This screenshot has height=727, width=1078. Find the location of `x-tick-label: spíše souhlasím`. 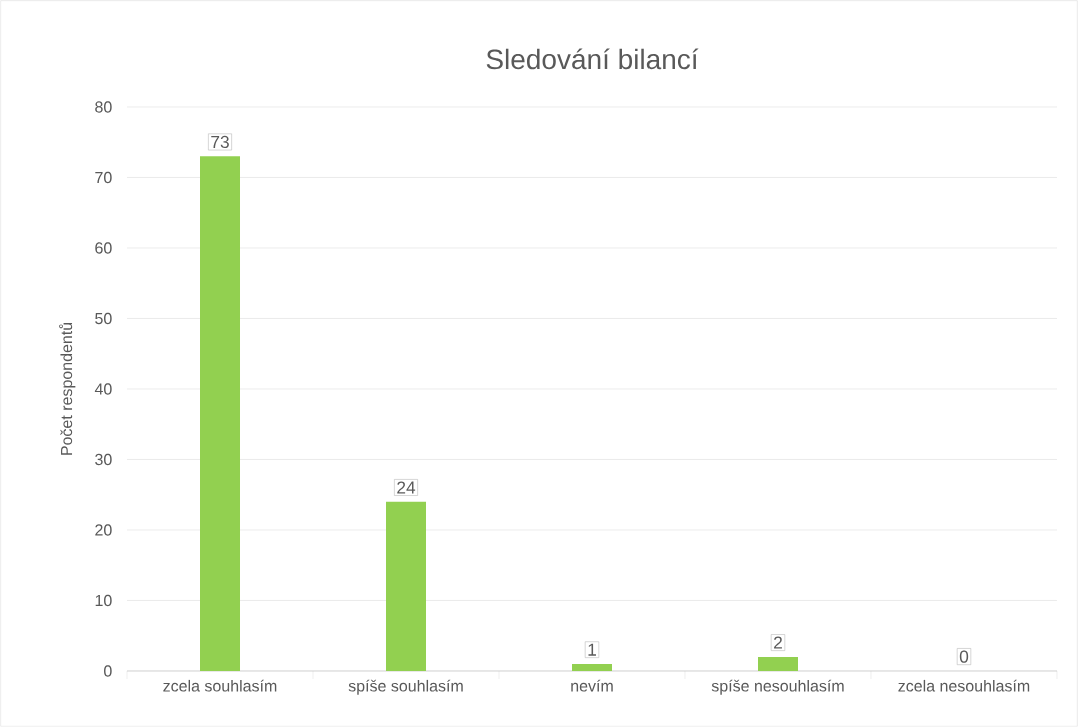

x-tick-label: spíše souhlasím is located at coordinates (405, 687).